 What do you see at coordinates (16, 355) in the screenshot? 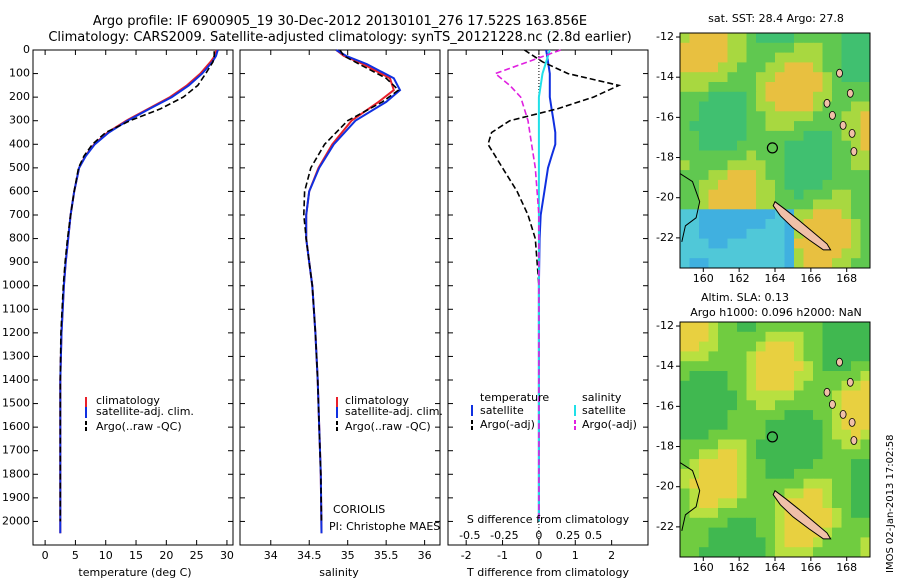
I see `y-tick-label: 1300` at bounding box center [16, 355].